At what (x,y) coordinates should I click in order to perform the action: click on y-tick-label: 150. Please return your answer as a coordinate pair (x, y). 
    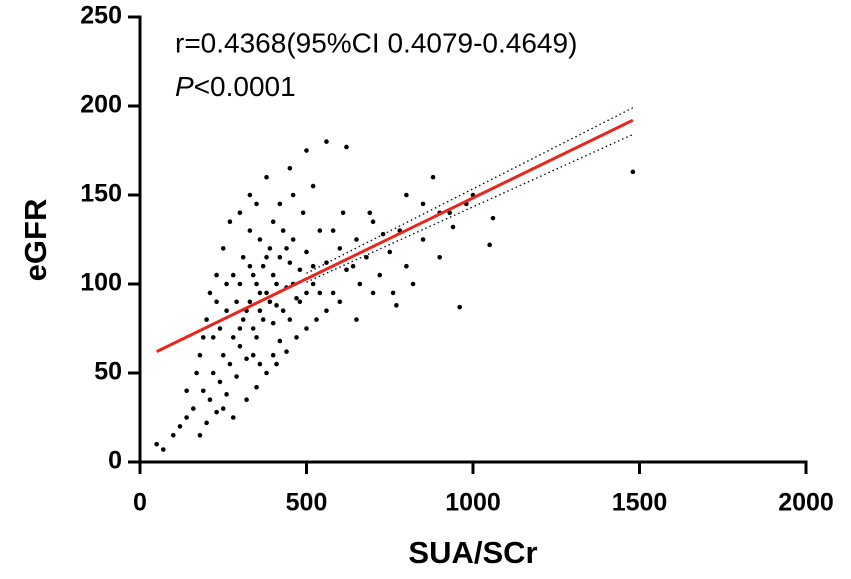
    Looking at the image, I should click on (101, 194).